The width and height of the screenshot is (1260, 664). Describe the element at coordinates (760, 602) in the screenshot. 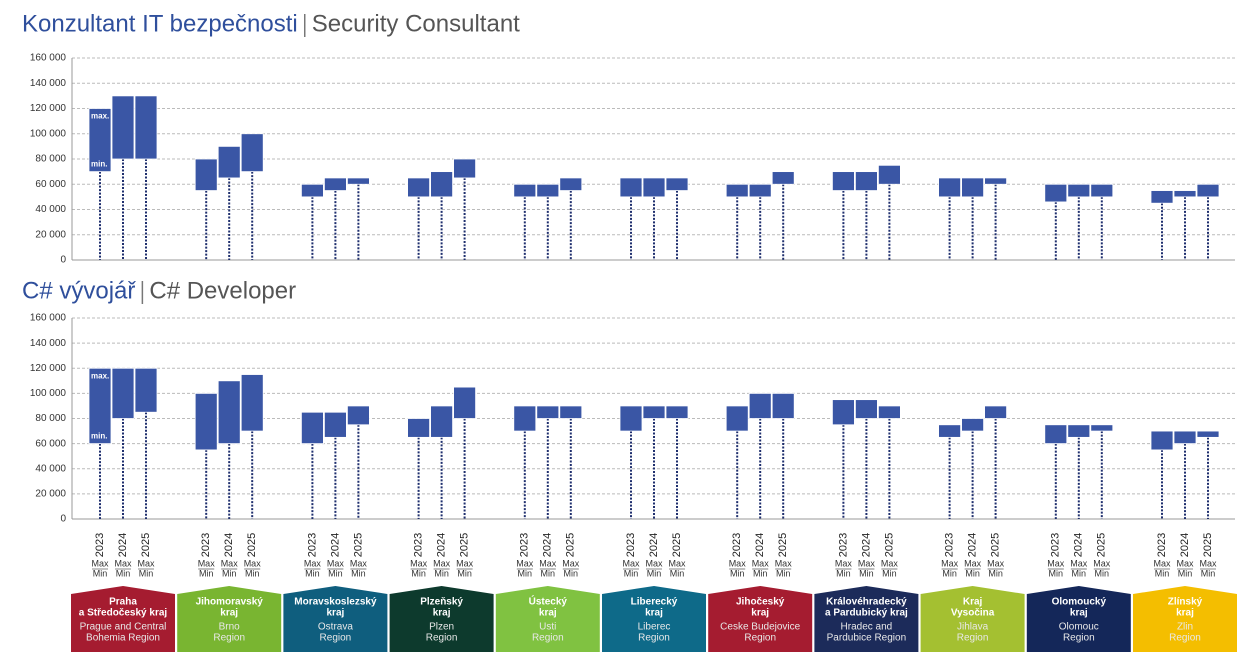

I see `region-name-cz: Jihočeský` at that location.